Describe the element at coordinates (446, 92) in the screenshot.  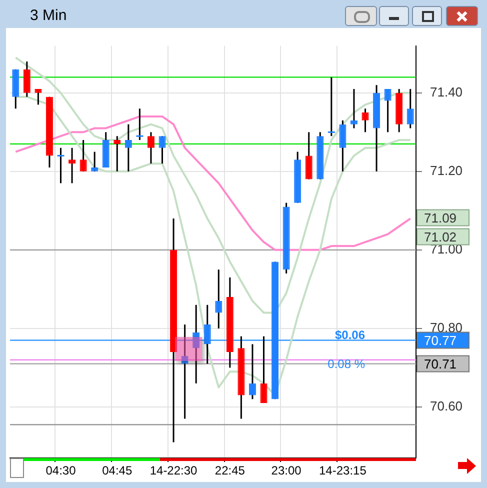
I see `y-tick-label: 71.40` at that location.